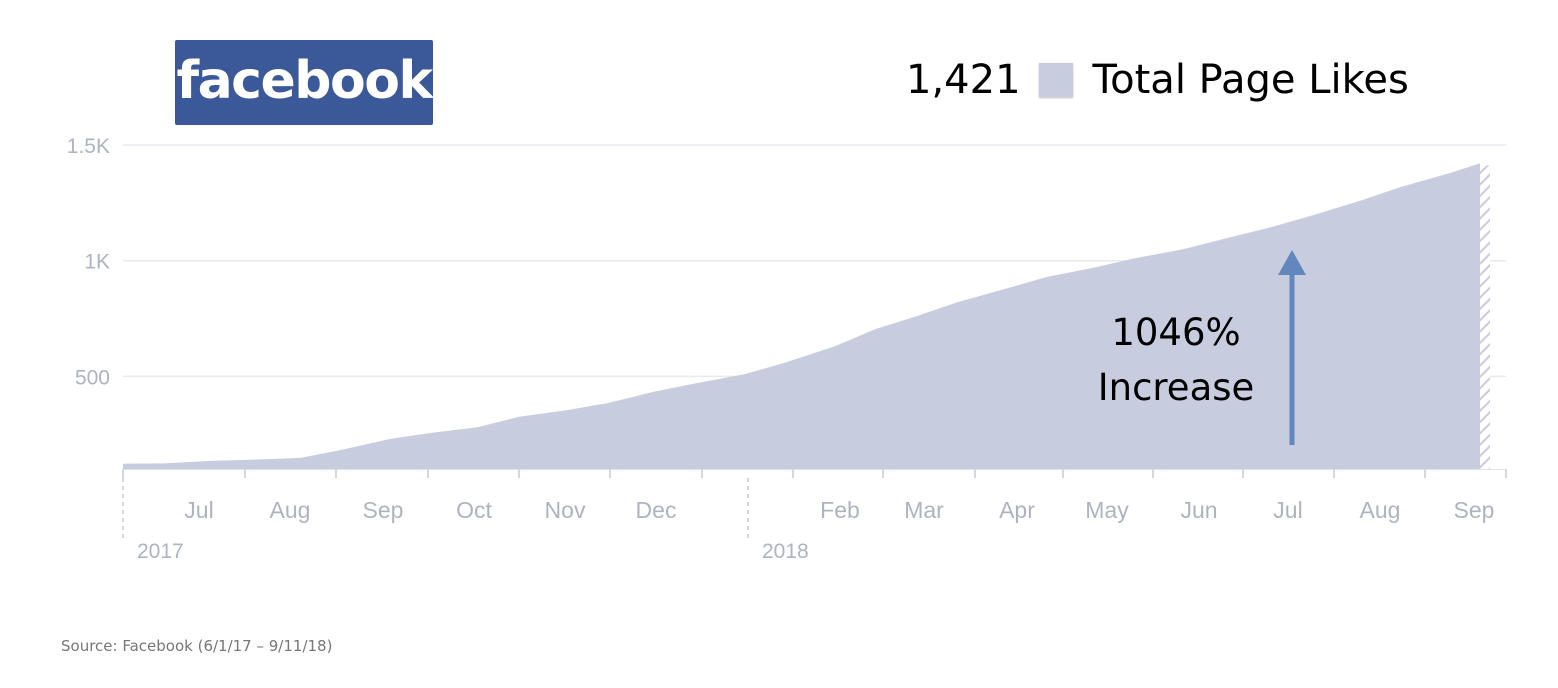 The image size is (1558, 688). Describe the element at coordinates (1176, 387) in the screenshot. I see `annotation-label: Increase` at that location.